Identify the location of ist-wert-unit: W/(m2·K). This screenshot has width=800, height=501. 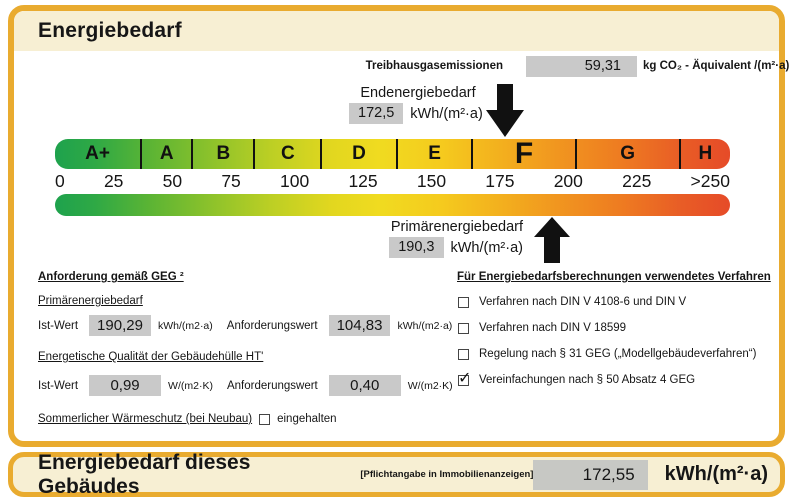
(190, 385).